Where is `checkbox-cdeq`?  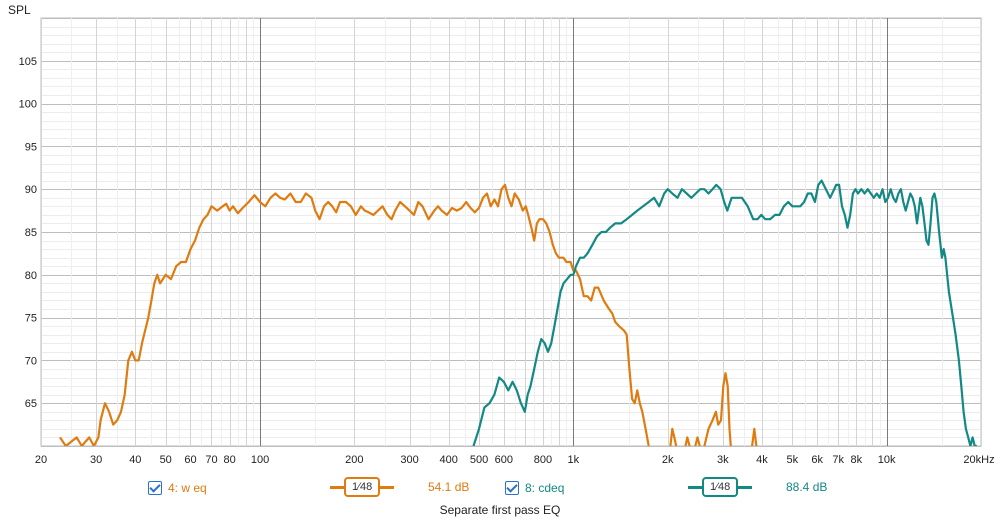 checkbox-cdeq is located at coordinates (512, 488).